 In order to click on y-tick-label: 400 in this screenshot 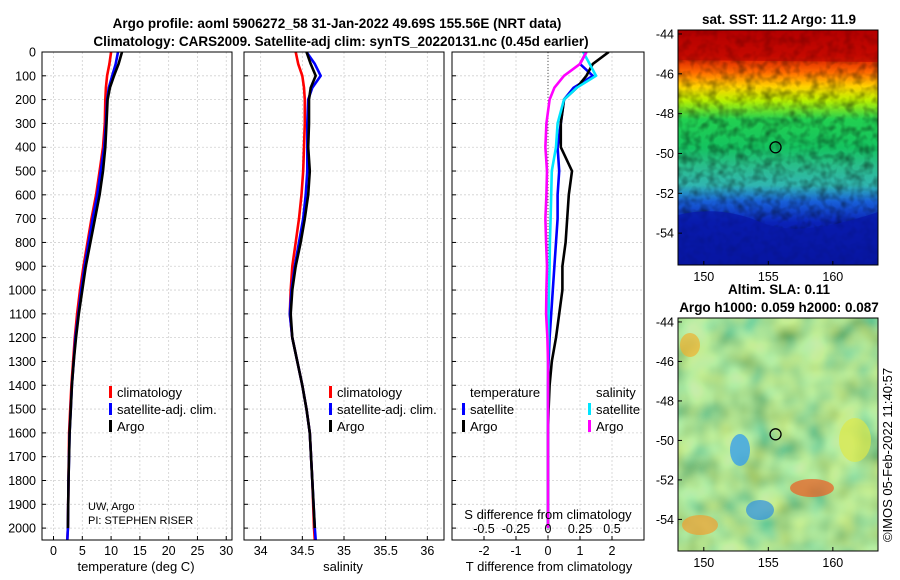, I will do `click(25, 148)`.